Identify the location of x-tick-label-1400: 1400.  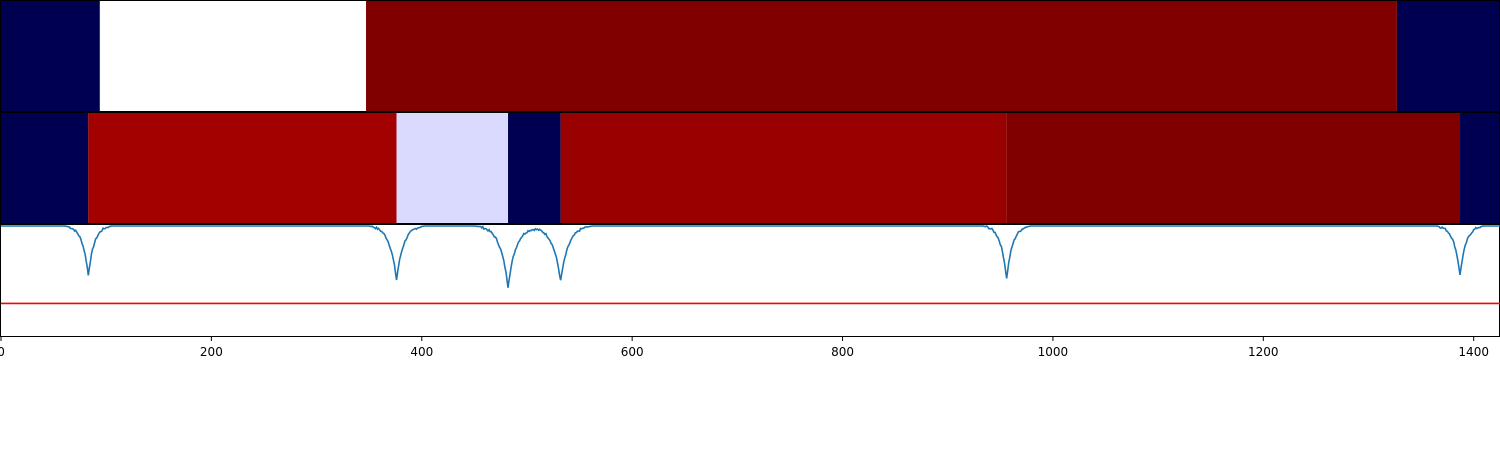
(1473, 352).